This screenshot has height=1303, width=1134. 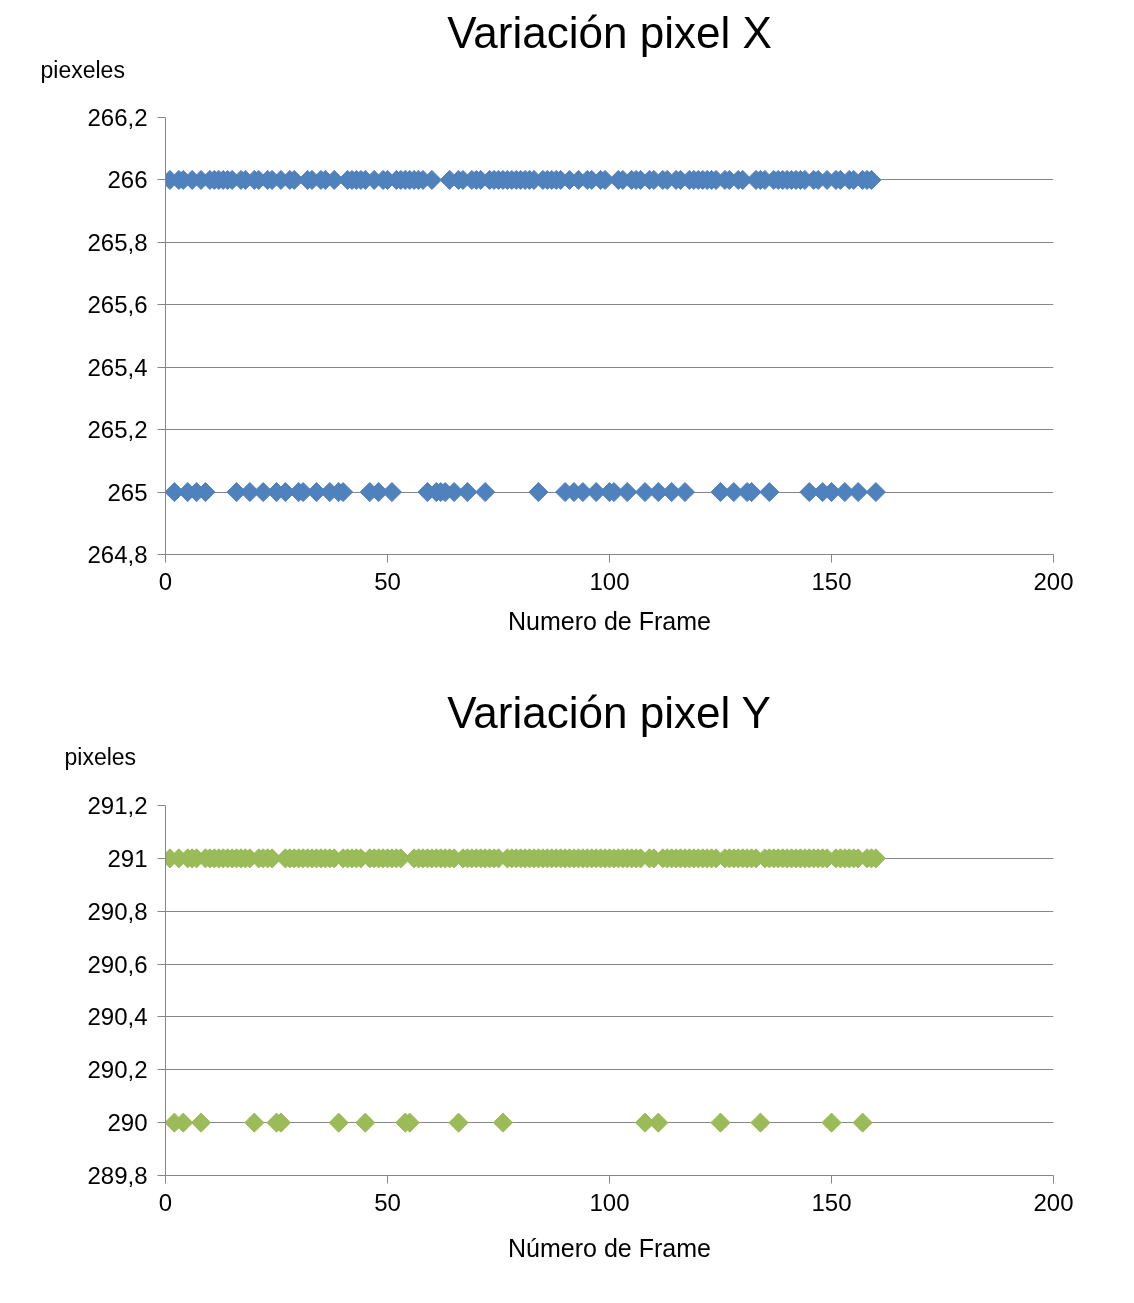 I want to click on y-axis-title: pixeles, so click(x=100, y=756).